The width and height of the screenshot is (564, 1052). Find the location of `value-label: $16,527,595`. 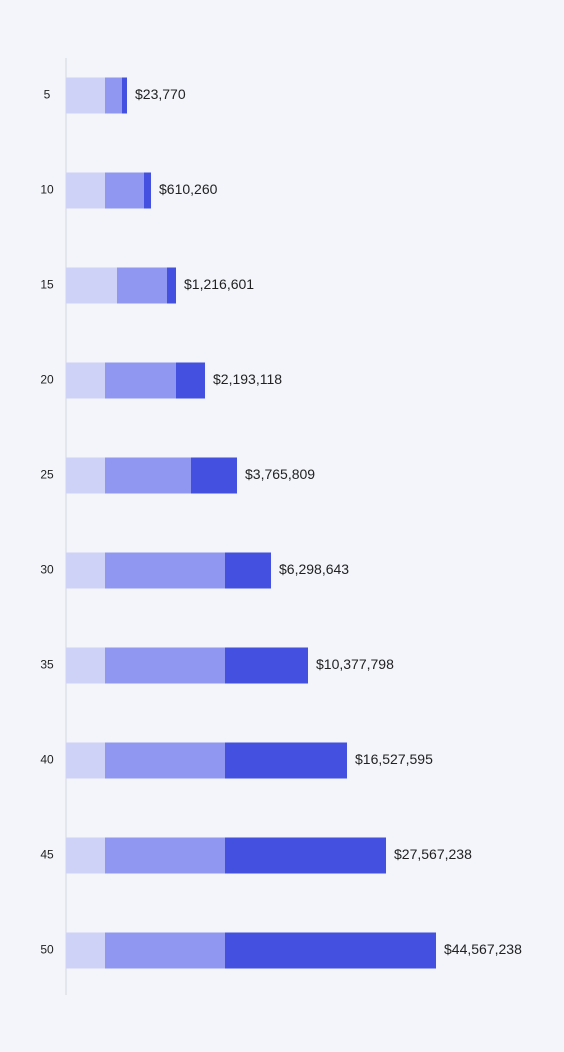

value-label: $16,527,595 is located at coordinates (394, 759).